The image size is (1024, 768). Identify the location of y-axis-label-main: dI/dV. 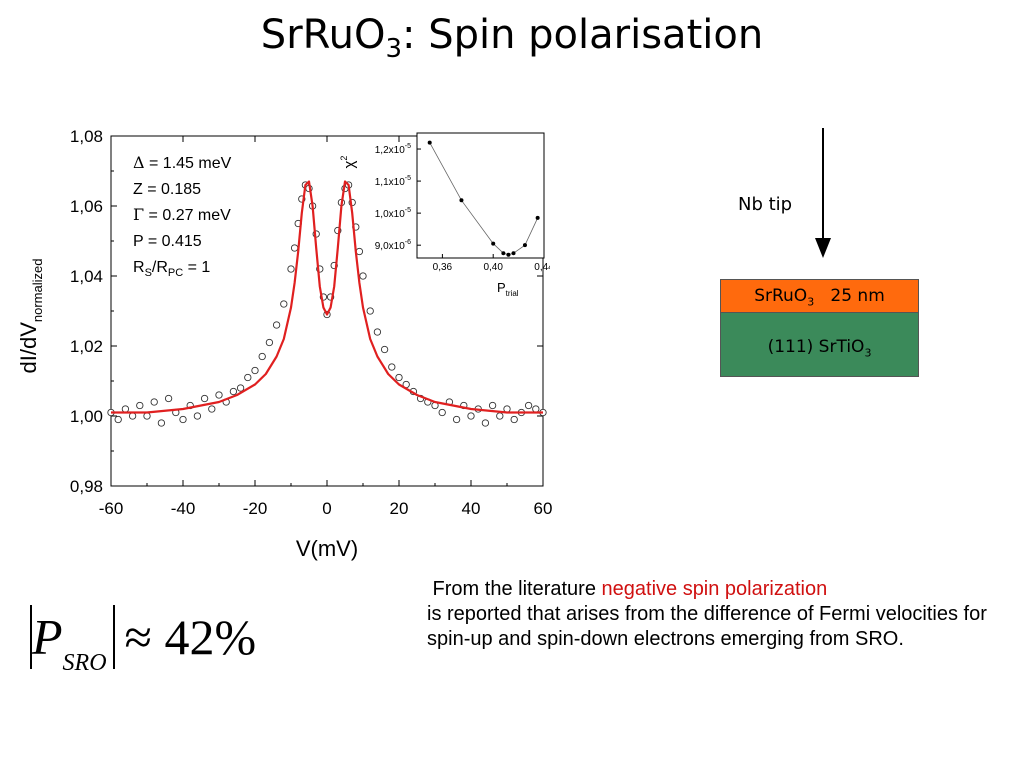
(28, 348).